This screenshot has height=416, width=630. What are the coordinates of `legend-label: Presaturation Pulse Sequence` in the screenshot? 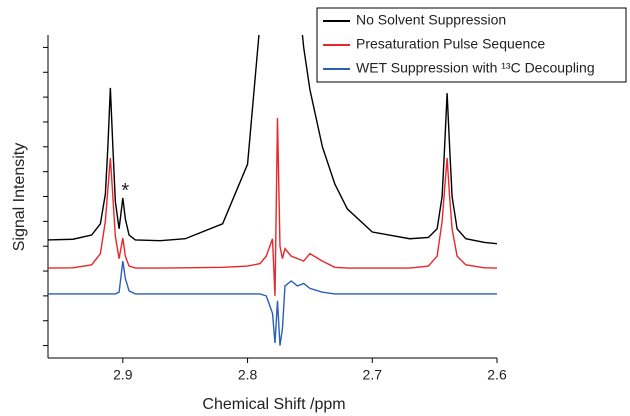 It's located at (450, 44).